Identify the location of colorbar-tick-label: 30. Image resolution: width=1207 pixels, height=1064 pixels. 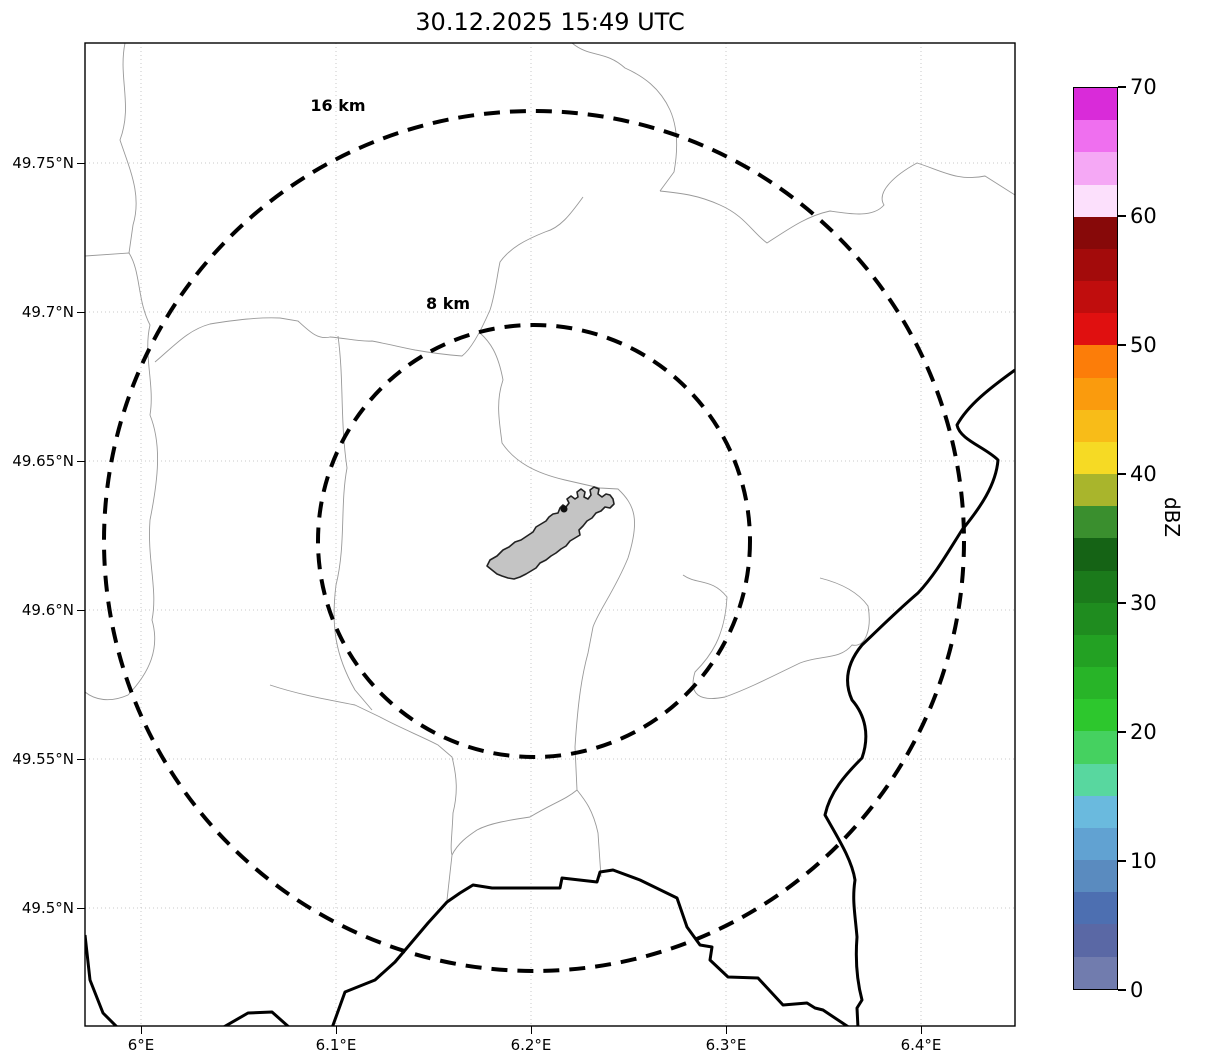
(1143, 603).